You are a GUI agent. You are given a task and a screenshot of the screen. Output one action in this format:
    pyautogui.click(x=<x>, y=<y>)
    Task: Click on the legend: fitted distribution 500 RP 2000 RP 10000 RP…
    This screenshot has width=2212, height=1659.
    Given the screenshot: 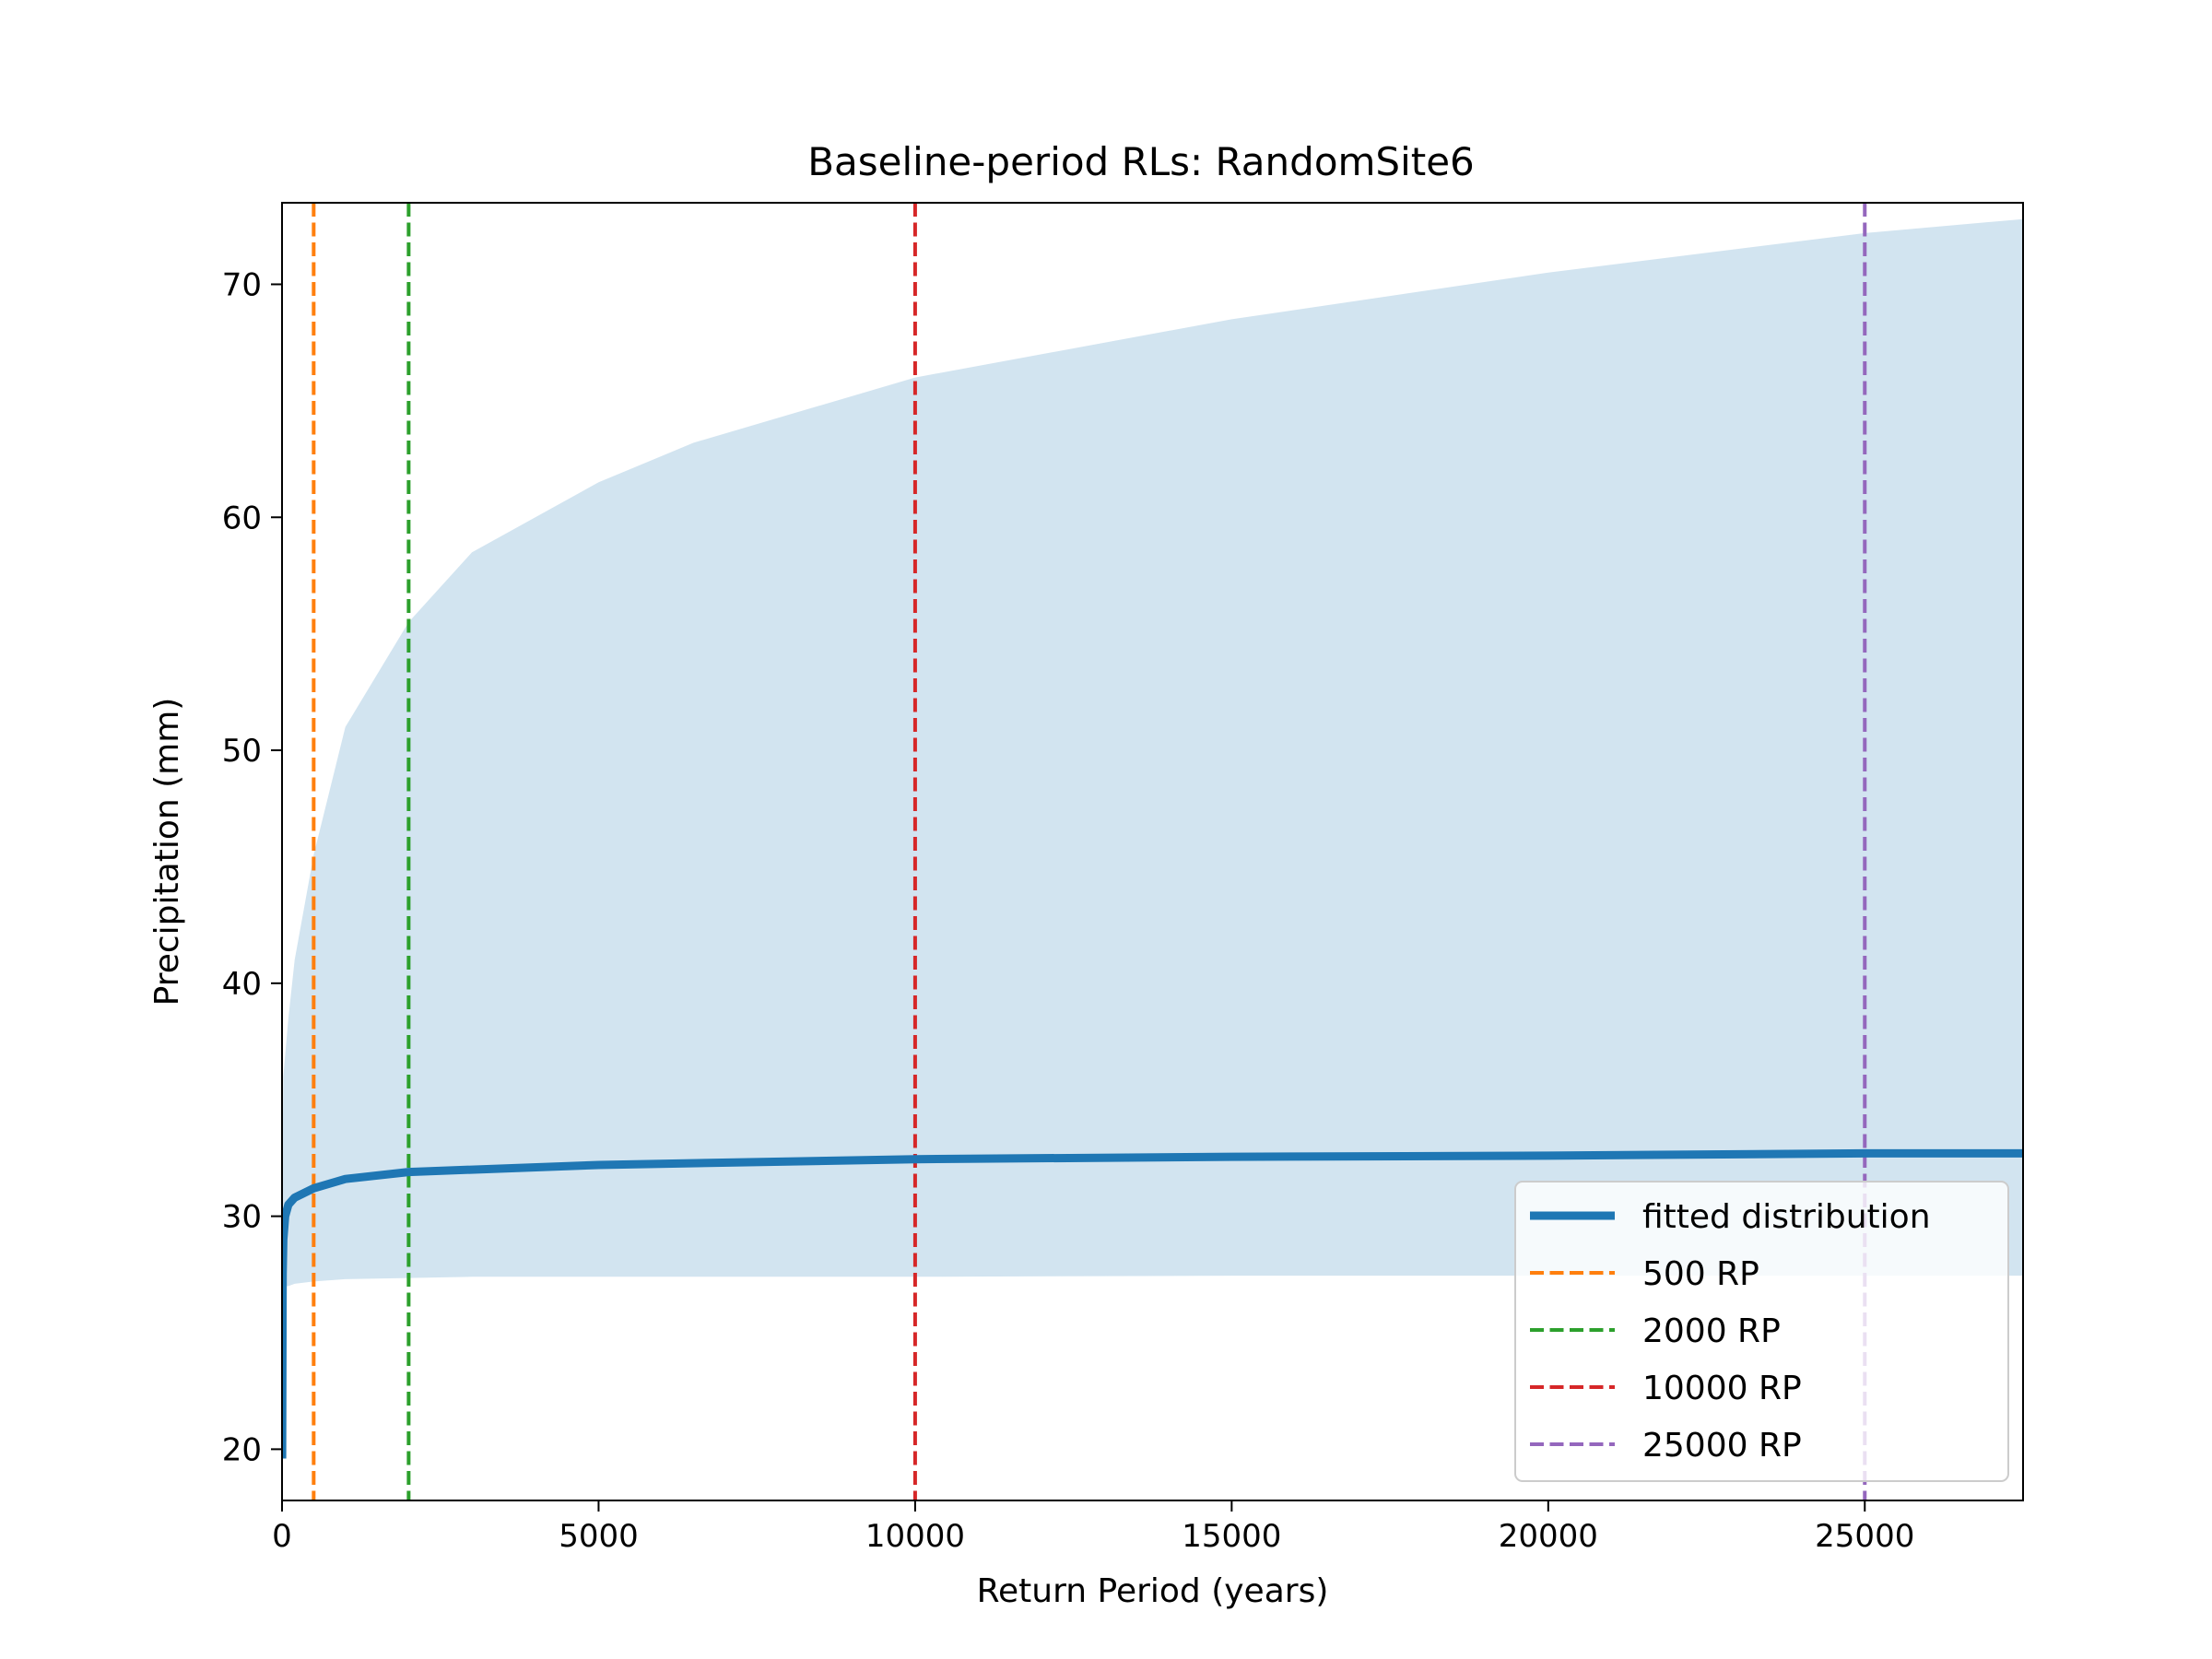 What is the action you would take?
    pyautogui.click(x=1761, y=1331)
    